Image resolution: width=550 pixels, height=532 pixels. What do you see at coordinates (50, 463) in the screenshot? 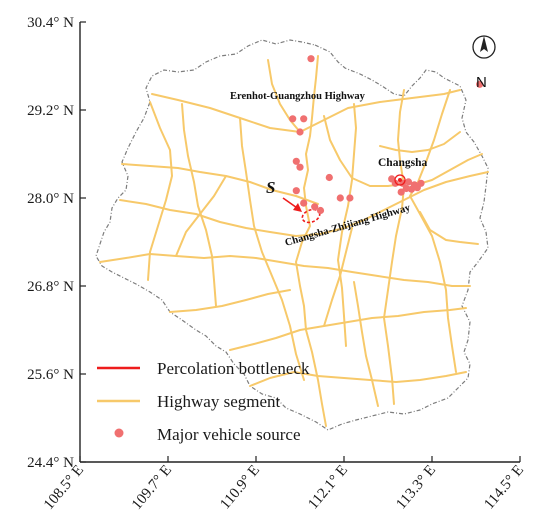
I see `y-tick-label: 24.4° N` at bounding box center [50, 463].